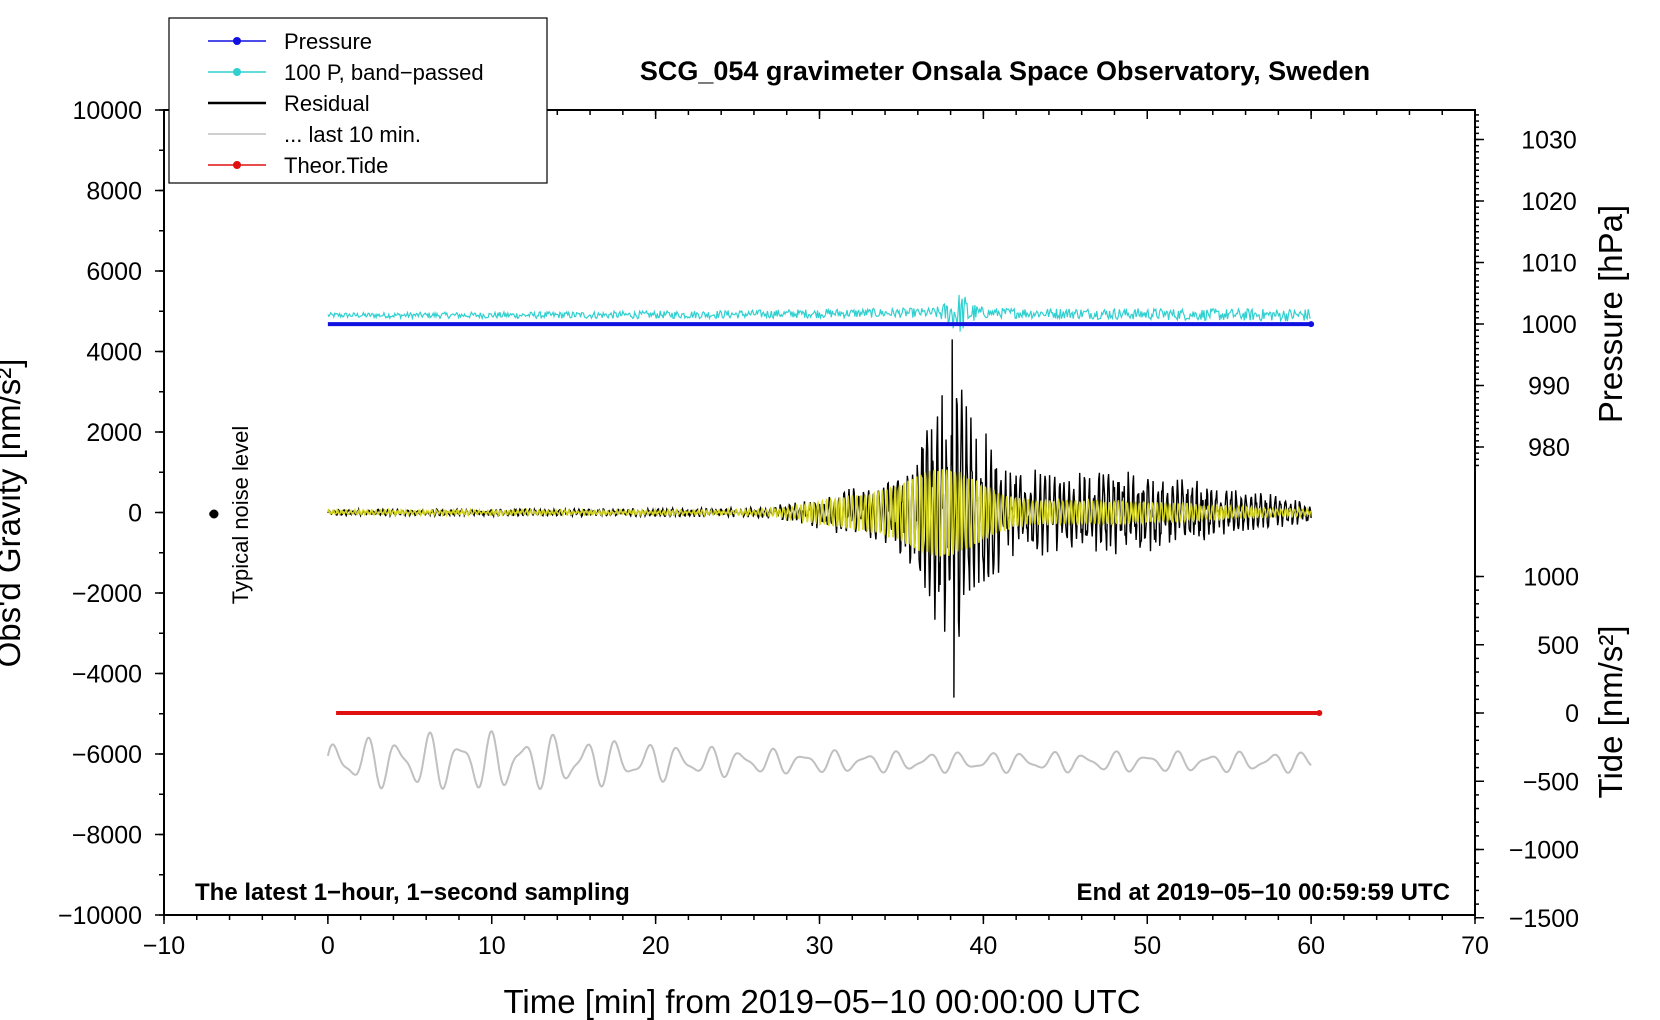 This screenshot has width=1660, height=1020. Describe the element at coordinates (114, 433) in the screenshot. I see `y-tick-label: 2000` at that location.